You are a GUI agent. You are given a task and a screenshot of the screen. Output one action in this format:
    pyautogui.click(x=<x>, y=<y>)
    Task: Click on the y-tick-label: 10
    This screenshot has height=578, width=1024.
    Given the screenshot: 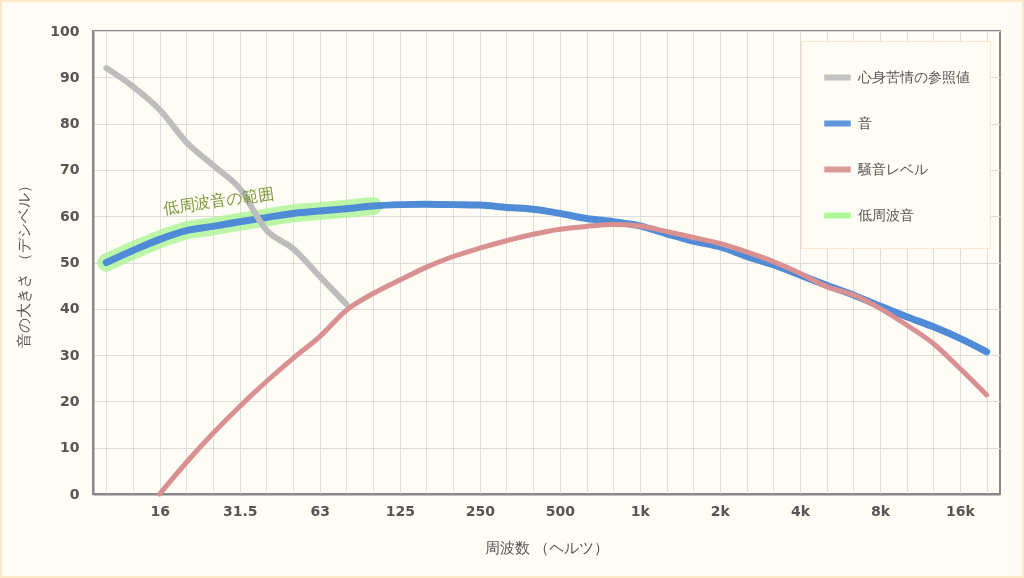 What is the action you would take?
    pyautogui.click(x=70, y=447)
    